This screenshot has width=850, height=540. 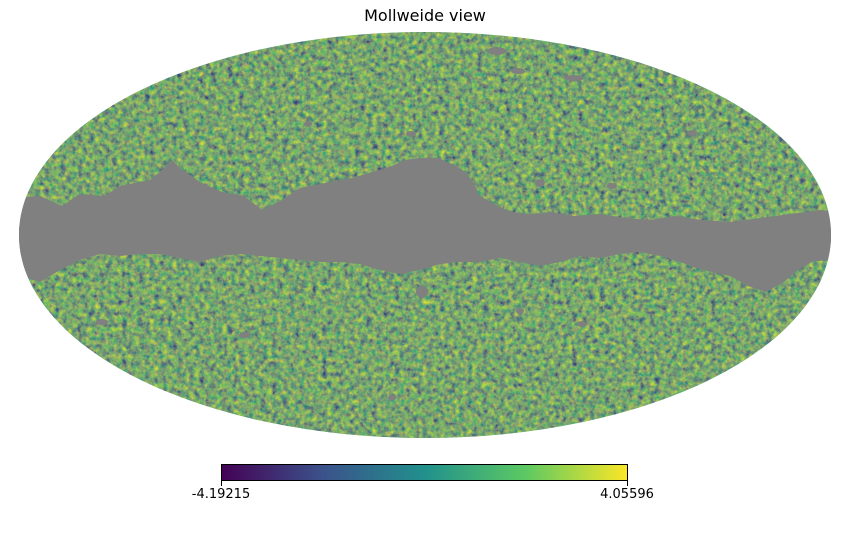 I want to click on chart-title: Mollweide view, so click(x=425, y=15).